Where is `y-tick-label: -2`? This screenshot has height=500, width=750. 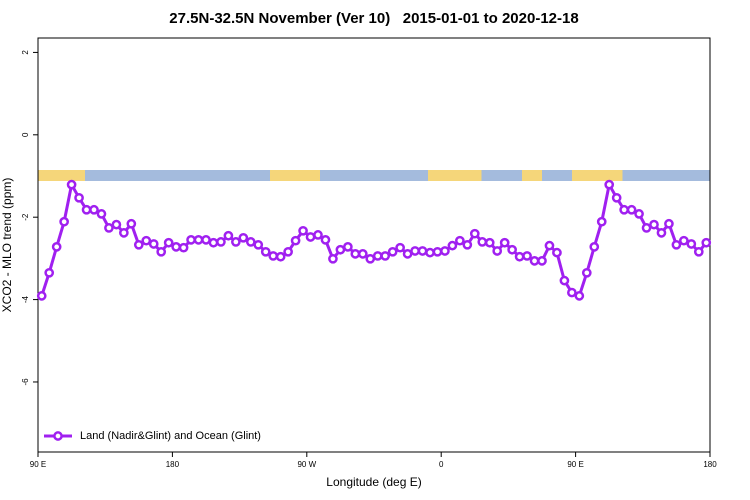
y-tick-label: -2 is located at coordinates (25, 217).